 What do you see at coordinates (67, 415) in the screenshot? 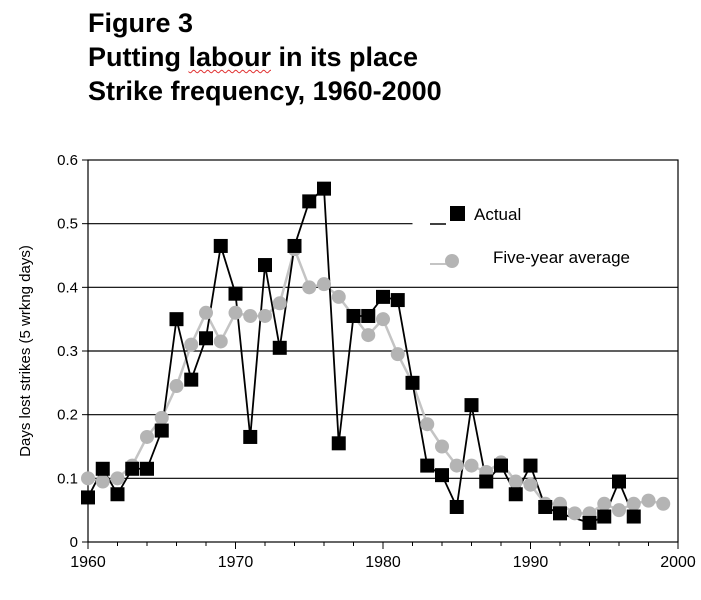
I see `y-tick-label: 0.2` at bounding box center [67, 415].